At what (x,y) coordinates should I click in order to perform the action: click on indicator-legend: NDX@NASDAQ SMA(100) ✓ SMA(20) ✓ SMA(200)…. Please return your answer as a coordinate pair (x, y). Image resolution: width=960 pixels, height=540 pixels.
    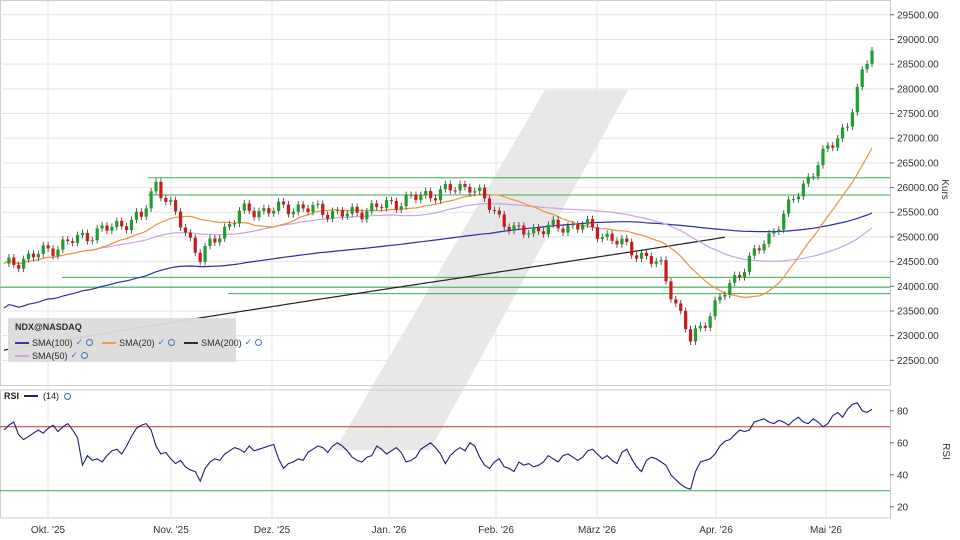
    Looking at the image, I should click on (135, 340).